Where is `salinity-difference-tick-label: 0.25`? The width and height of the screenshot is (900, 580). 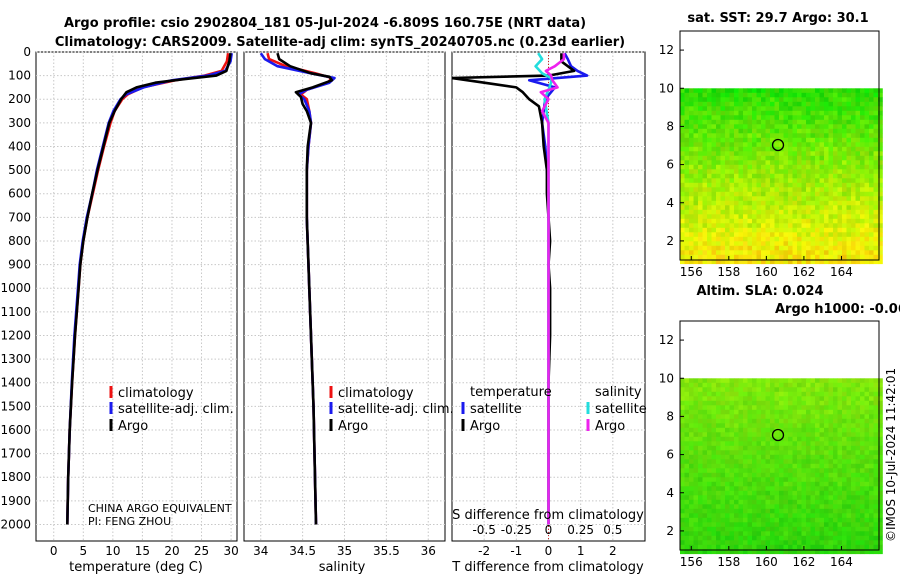 salinity-difference-tick-label: 0.25 is located at coordinates (580, 530).